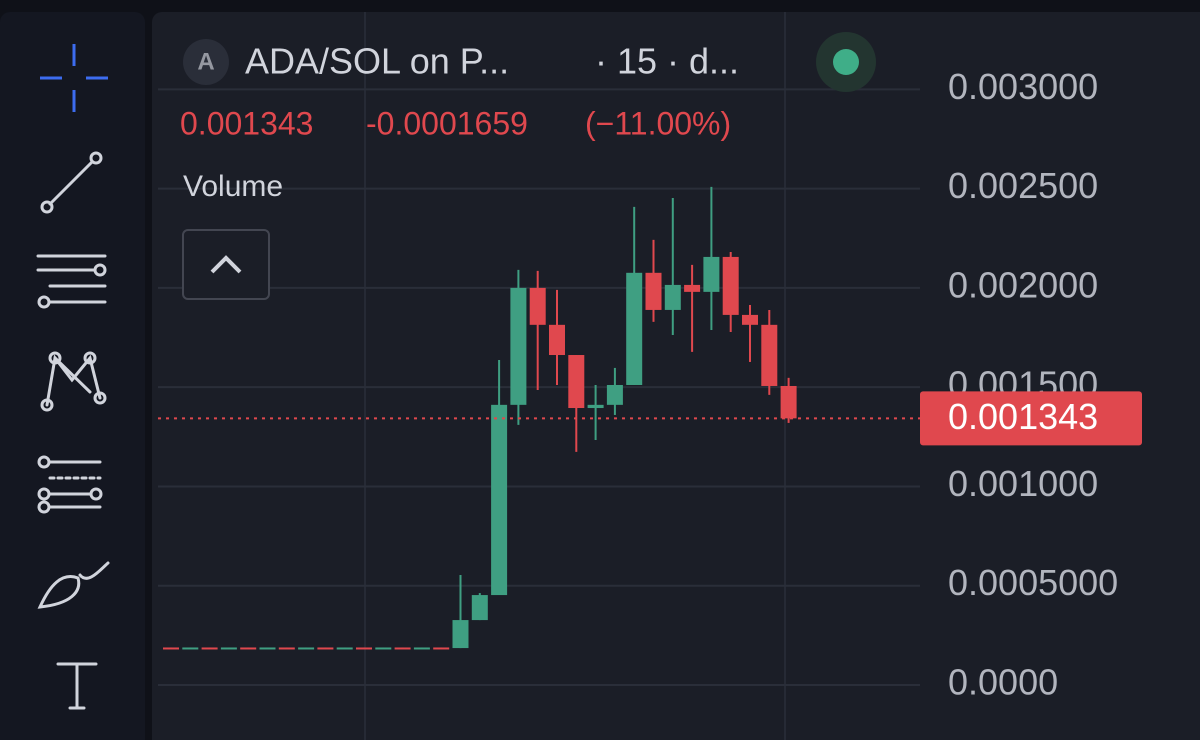 The height and width of the screenshot is (740, 1200). Describe the element at coordinates (71, 182) in the screenshot. I see `line-tool` at that location.